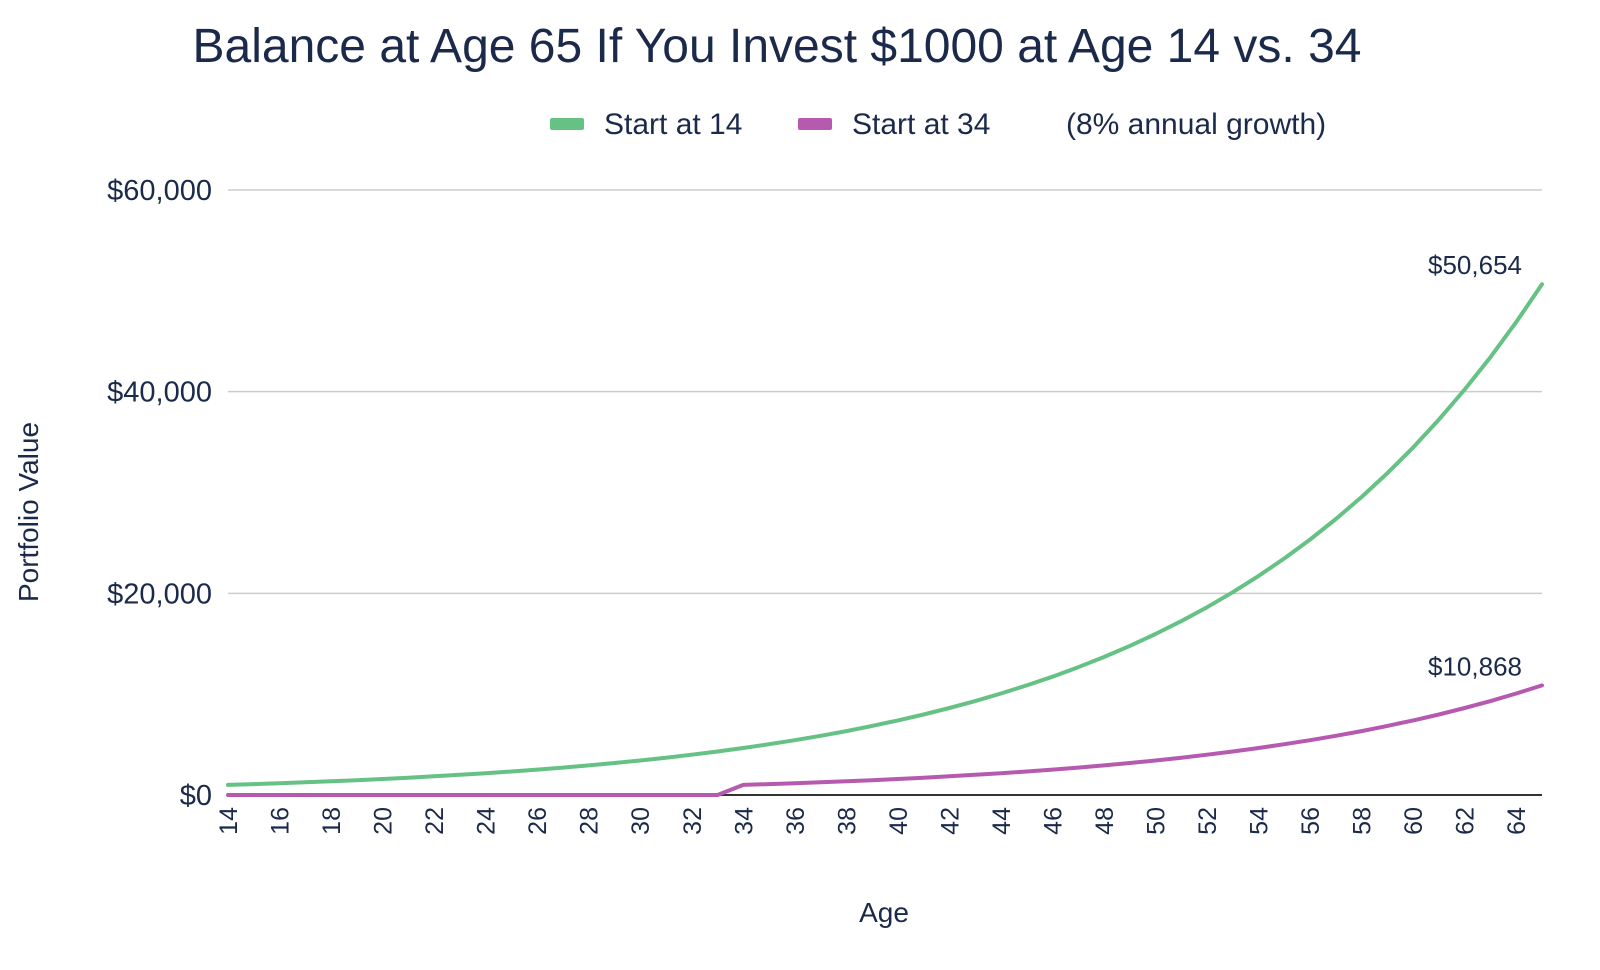 This screenshot has height=970, width=1600. What do you see at coordinates (641, 821) in the screenshot?
I see `x-tick-label: 30` at bounding box center [641, 821].